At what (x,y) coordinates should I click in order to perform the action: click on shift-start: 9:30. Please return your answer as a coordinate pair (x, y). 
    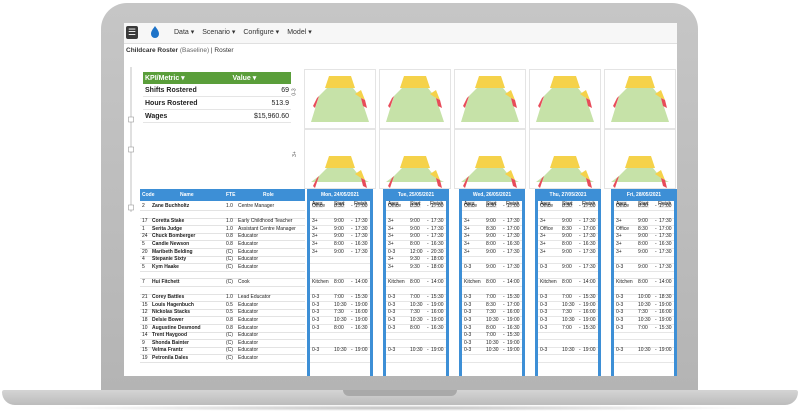
    Looking at the image, I should click on (415, 266).